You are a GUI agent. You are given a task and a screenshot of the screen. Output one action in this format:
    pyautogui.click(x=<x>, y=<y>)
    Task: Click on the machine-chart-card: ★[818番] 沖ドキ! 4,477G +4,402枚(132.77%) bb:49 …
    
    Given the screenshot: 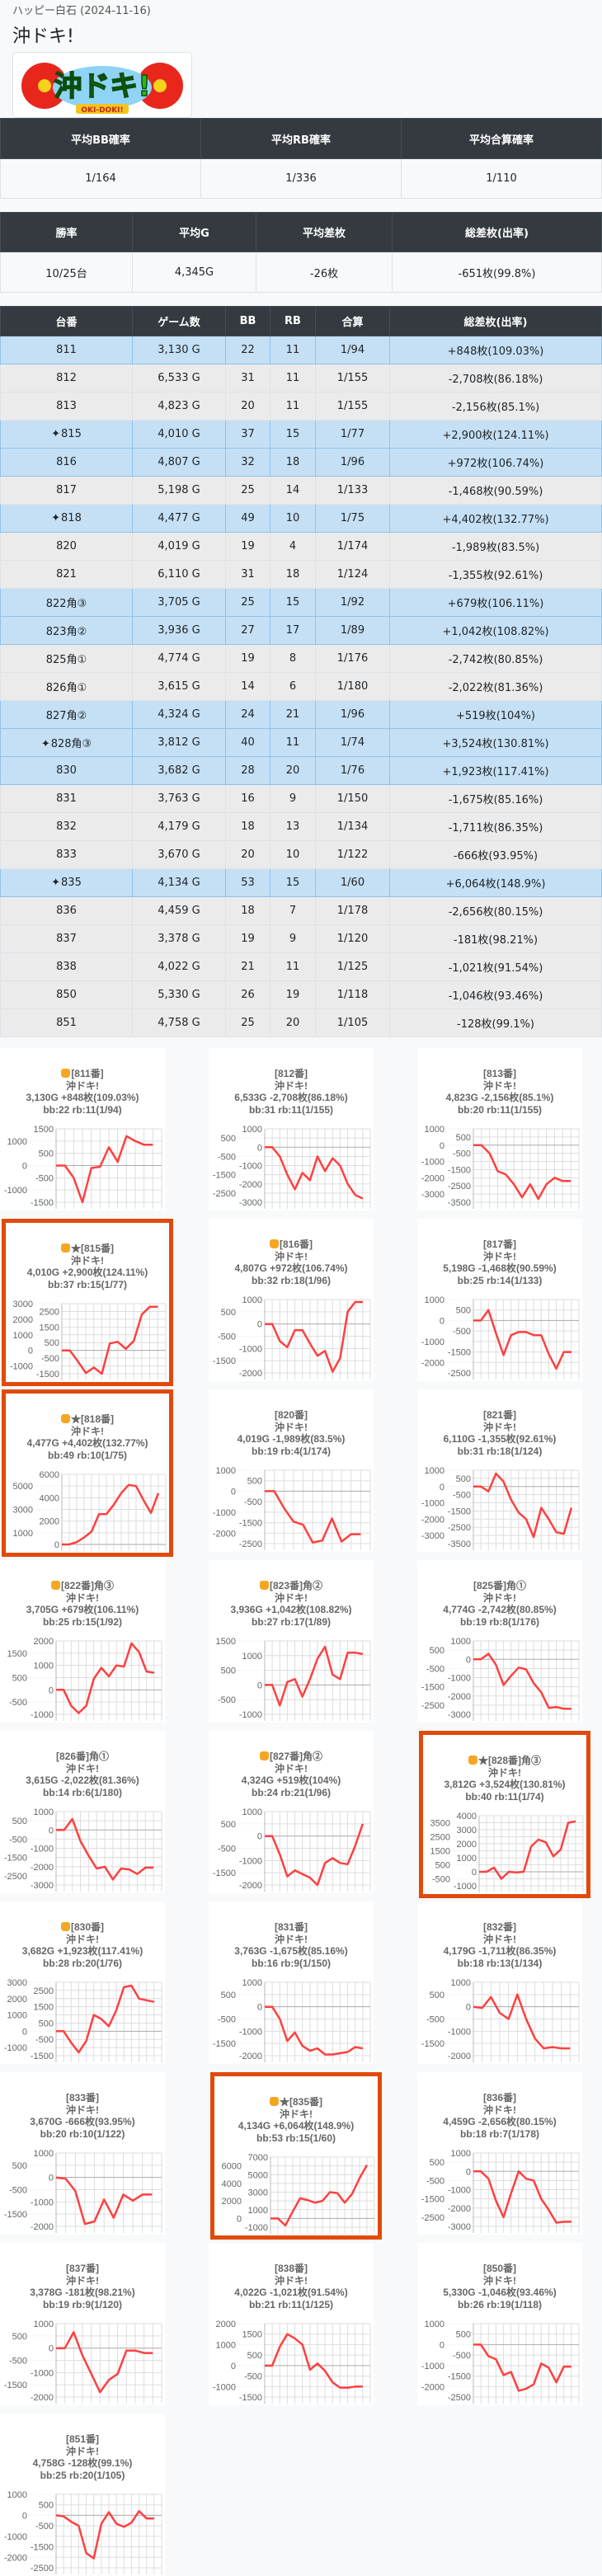 What is the action you would take?
    pyautogui.click(x=88, y=1473)
    